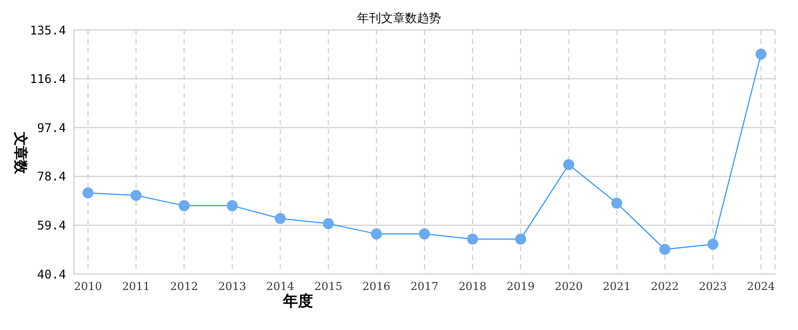 This screenshot has height=330, width=798. I want to click on x-tick-label: 2019, so click(520, 286).